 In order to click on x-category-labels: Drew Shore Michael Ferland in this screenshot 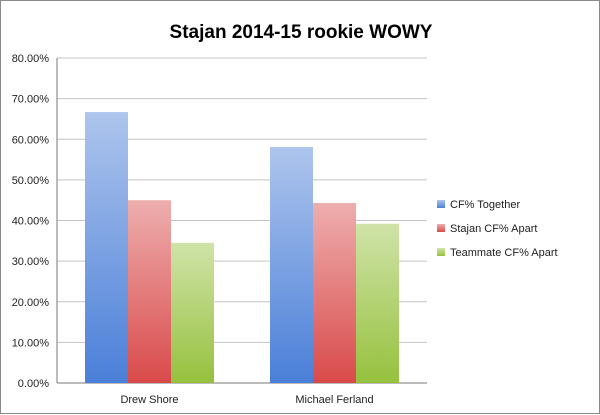, I will do `click(246, 400)`.